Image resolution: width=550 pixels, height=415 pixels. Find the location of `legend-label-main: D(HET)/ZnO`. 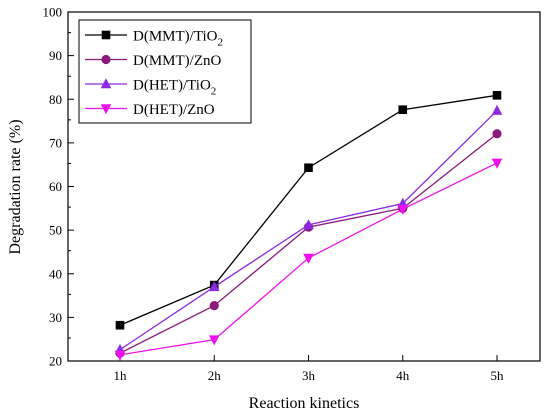

legend-label-main: D(HET)/ZnO is located at coordinates (174, 110).